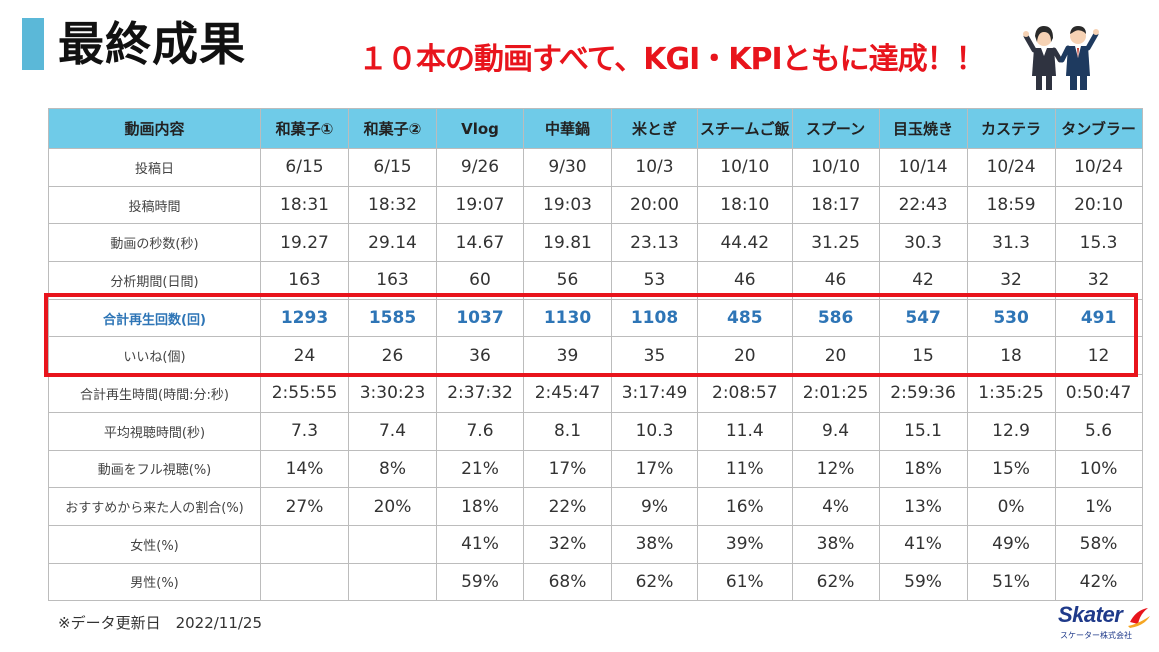 The image size is (1159, 652). What do you see at coordinates (745, 393) in the screenshot?
I see `table-cell: 2:08:57` at bounding box center [745, 393].